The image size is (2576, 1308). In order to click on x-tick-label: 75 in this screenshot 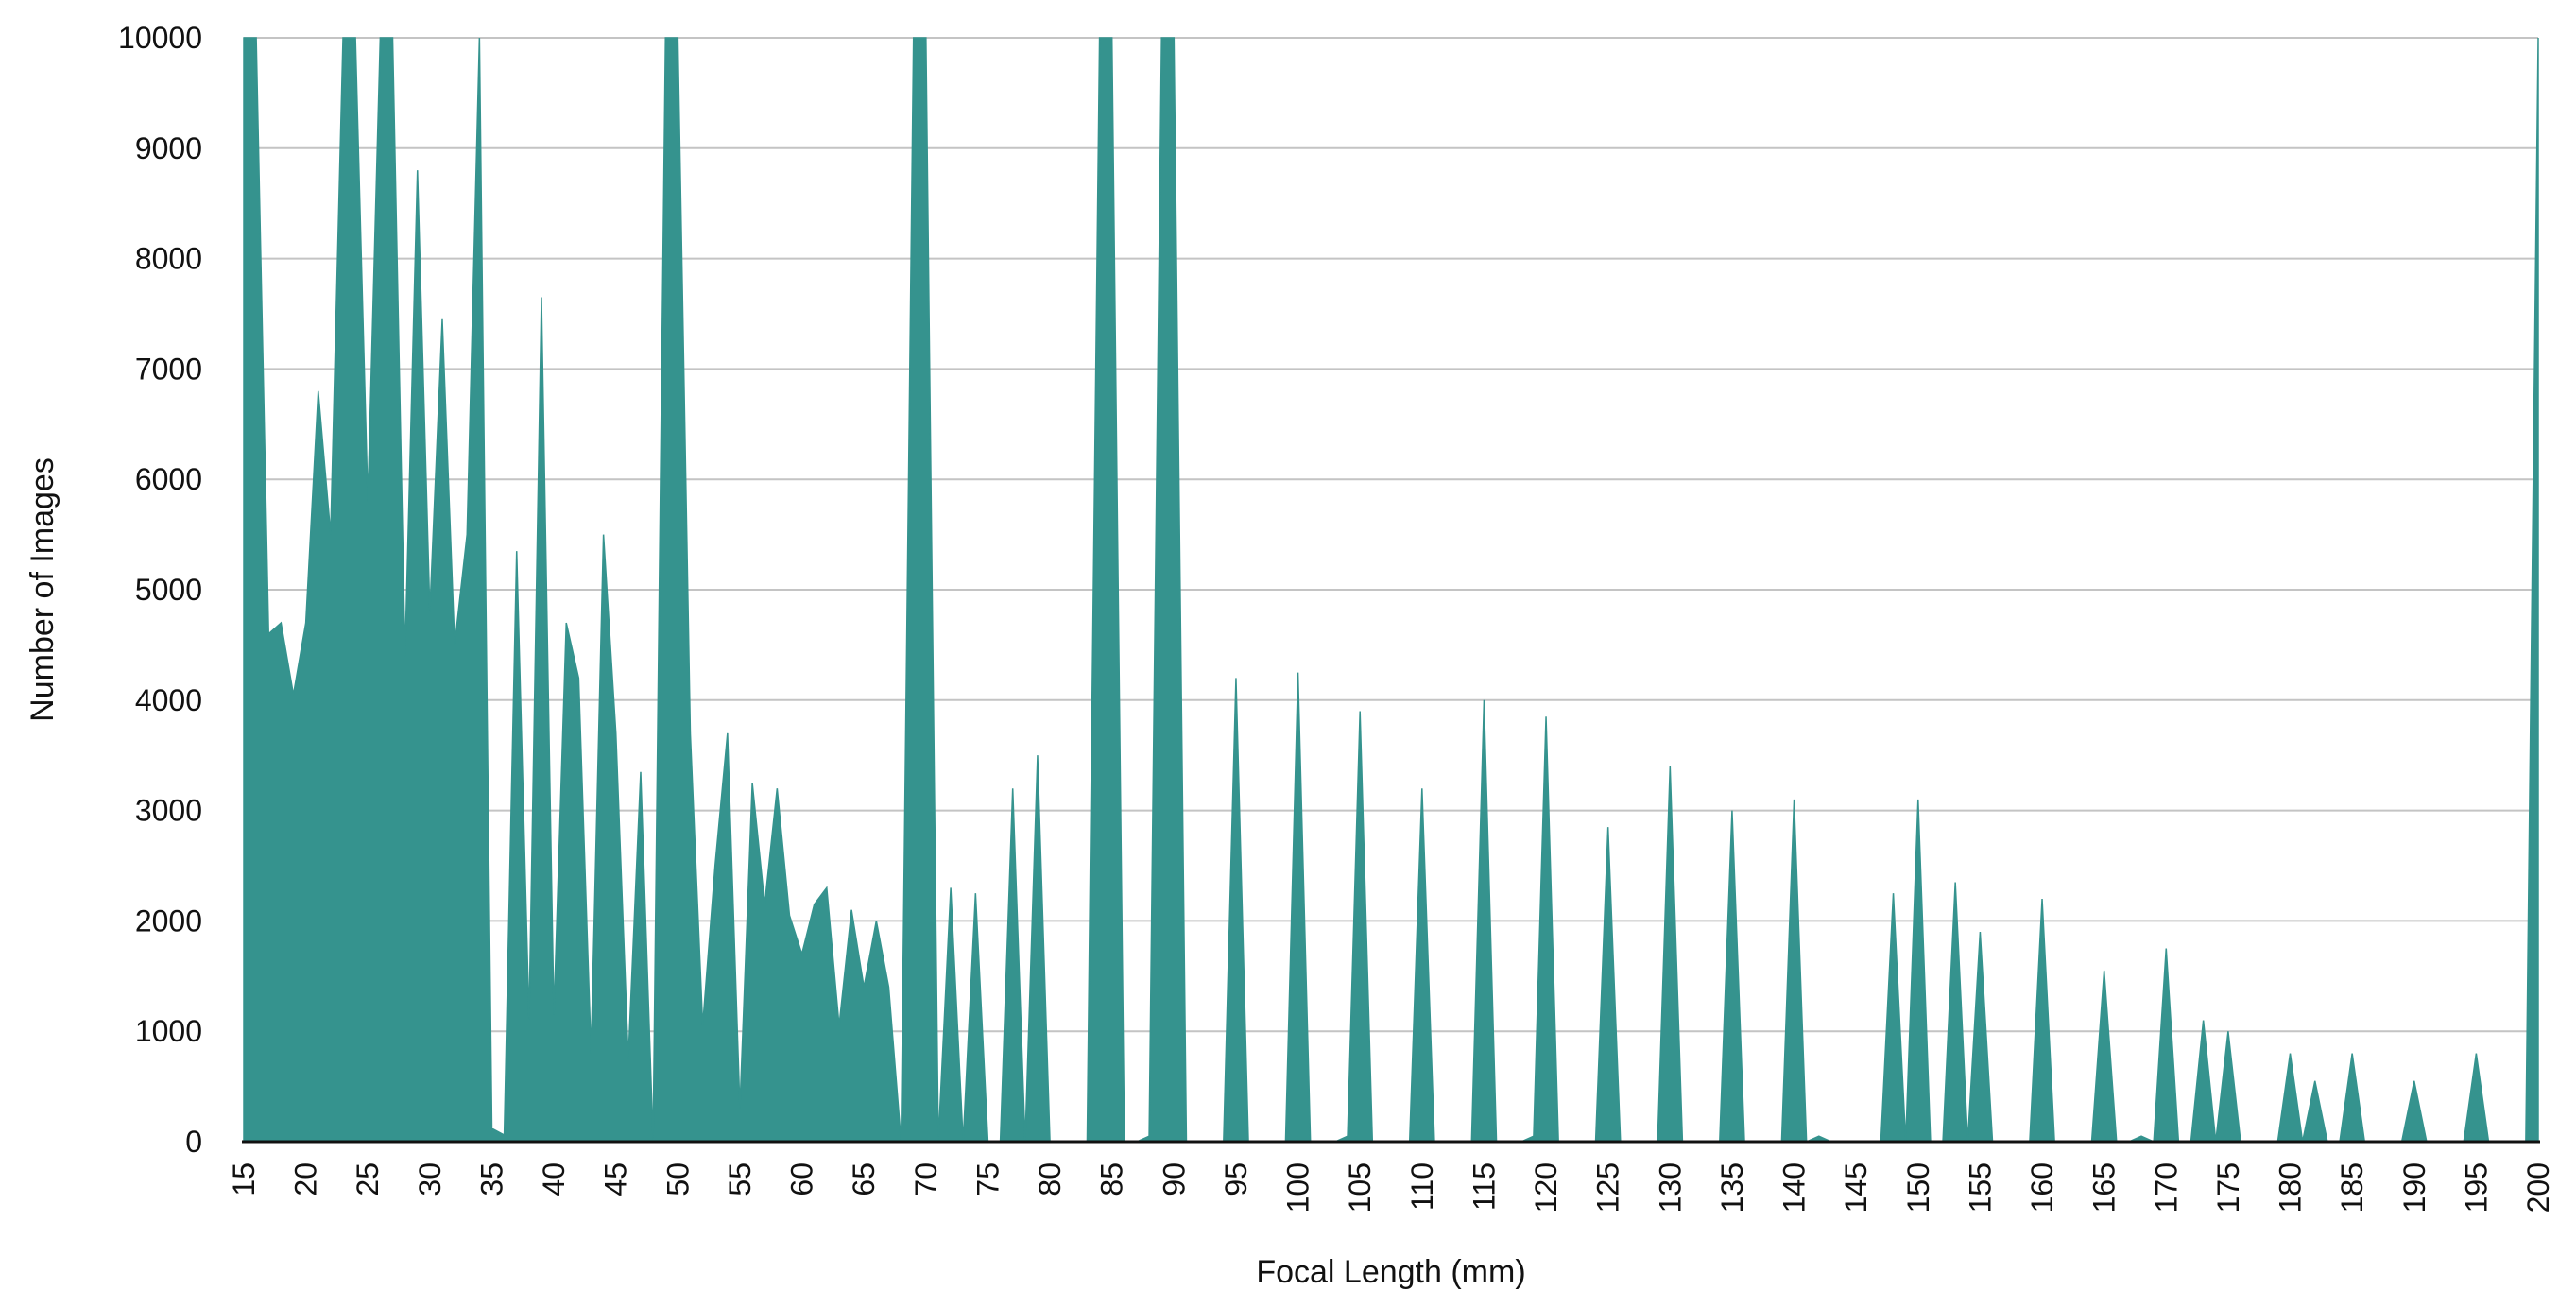, I will do `click(987, 1179)`.